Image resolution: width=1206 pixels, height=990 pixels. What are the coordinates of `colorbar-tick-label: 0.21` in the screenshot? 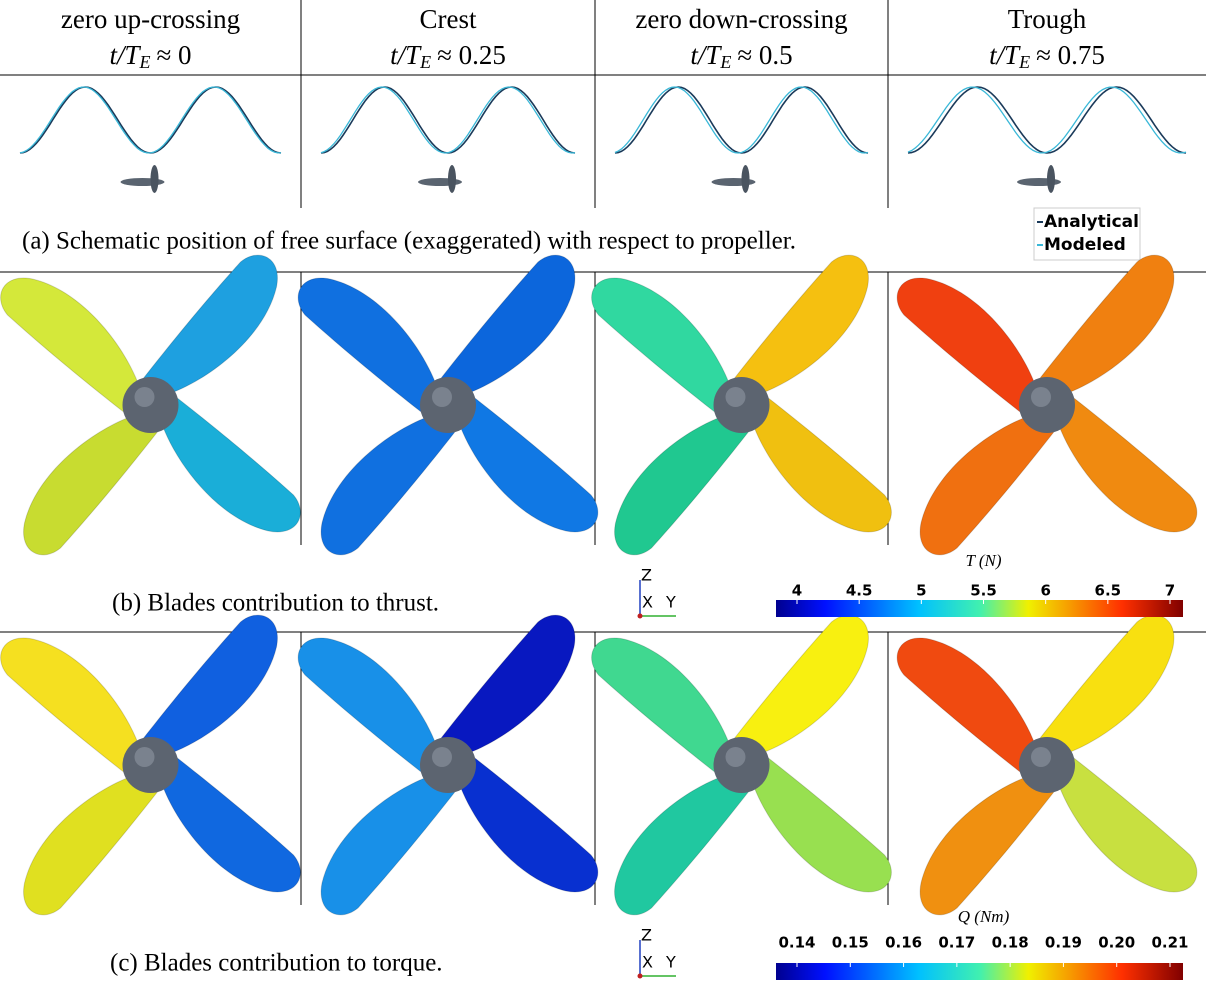 It's located at (1169, 943).